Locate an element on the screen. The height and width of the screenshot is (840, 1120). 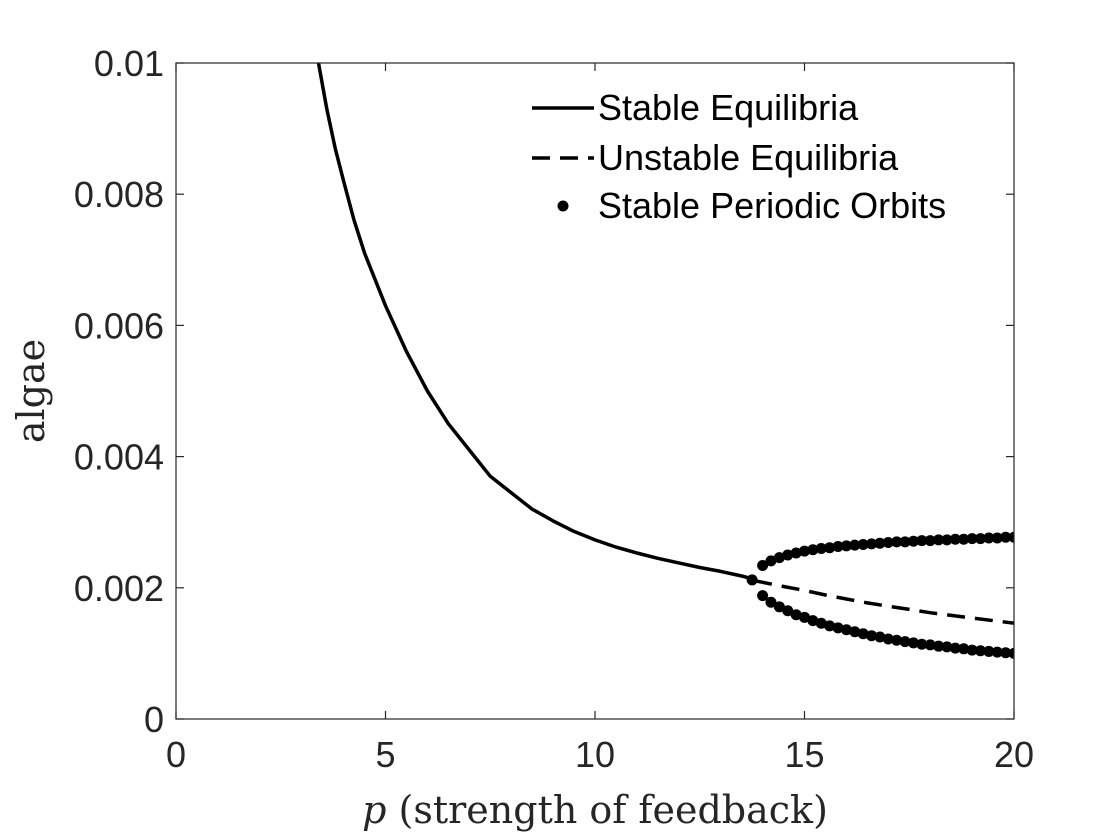
y-tick-label: 0.002 is located at coordinates (119, 588).